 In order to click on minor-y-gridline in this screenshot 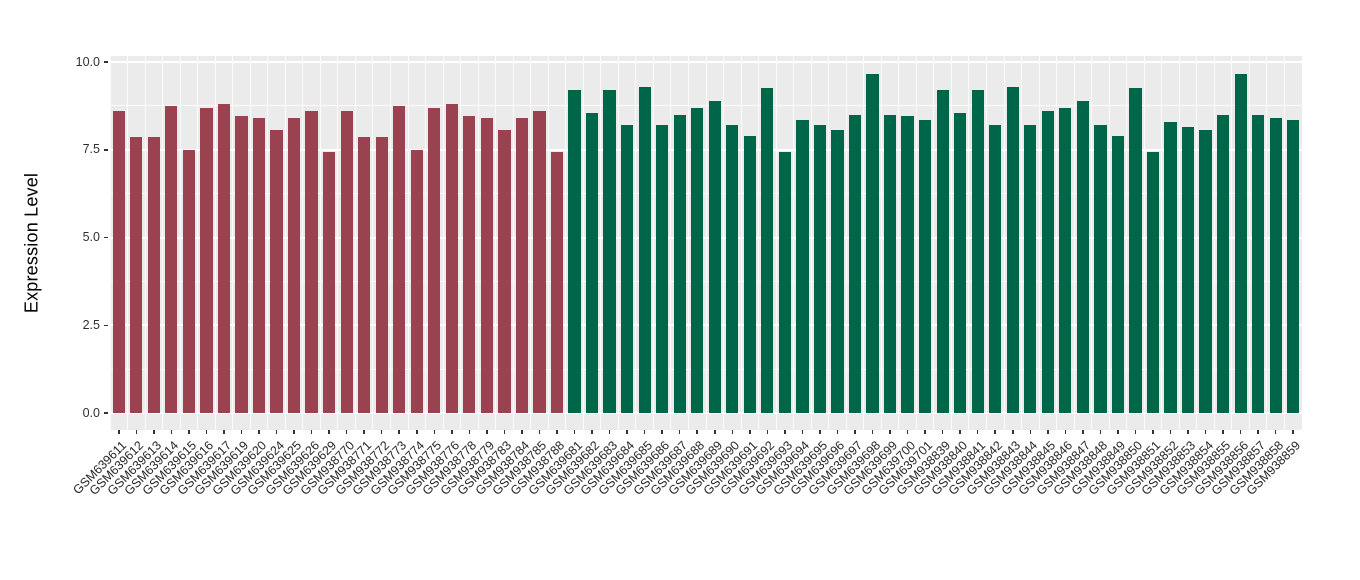, I will do `click(706, 369)`.